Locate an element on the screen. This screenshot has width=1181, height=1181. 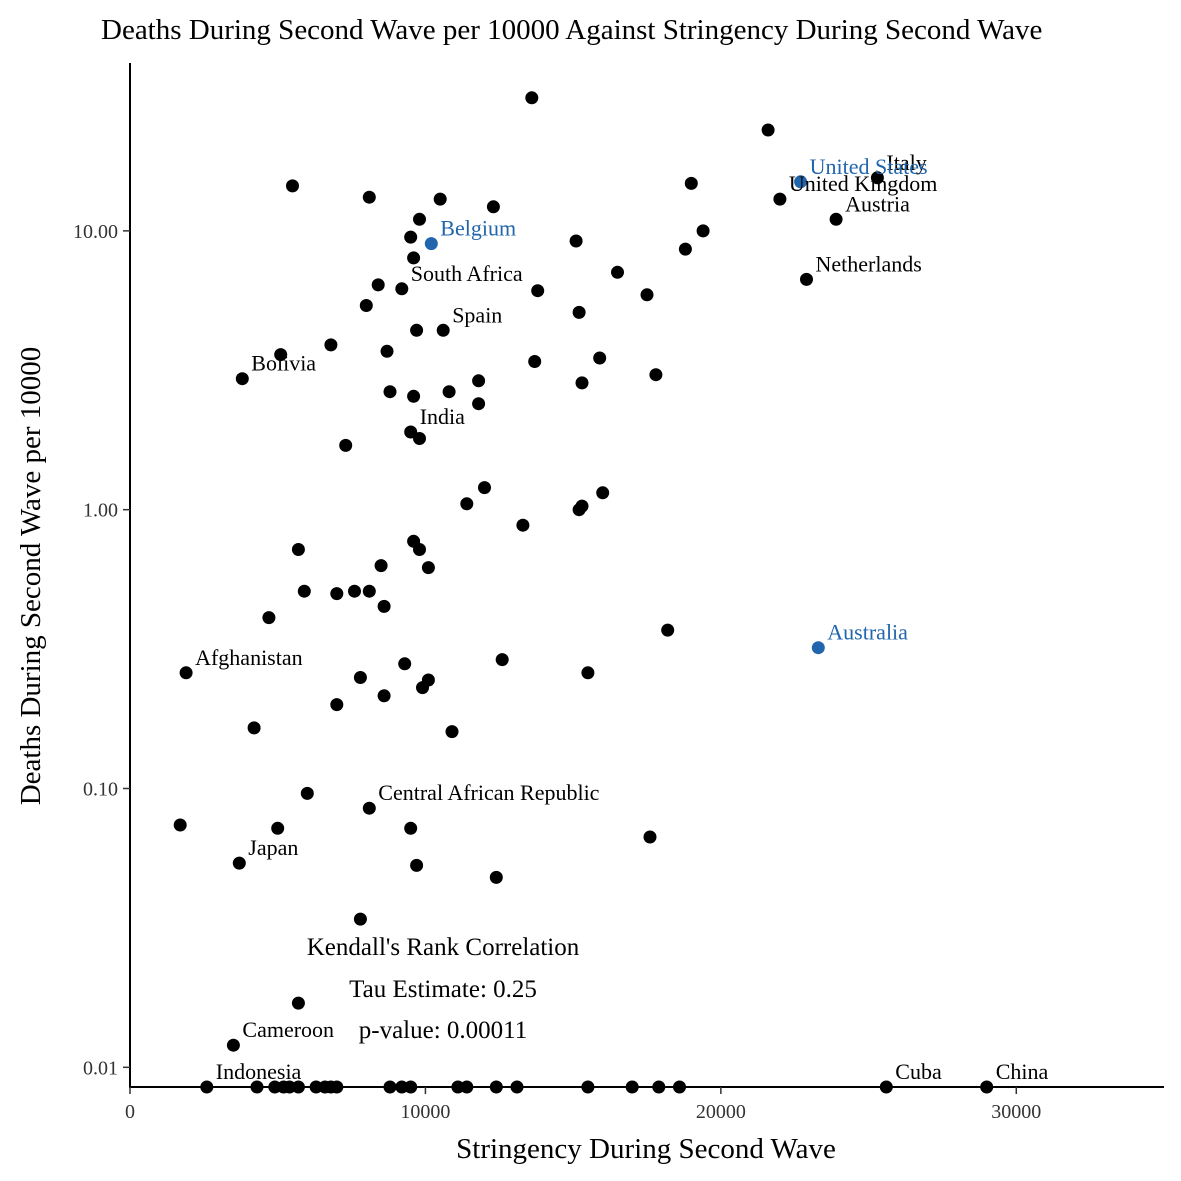
y-axis-ticks: 0.01 0.10 1.00 10.00 is located at coordinates (101, 650).